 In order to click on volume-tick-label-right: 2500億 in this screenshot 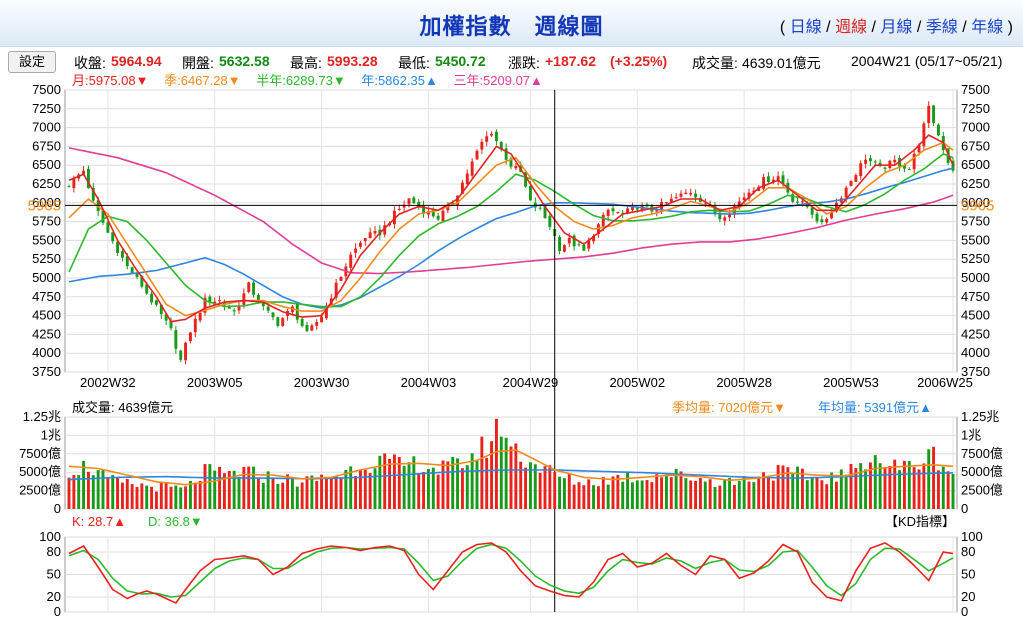, I will do `click(982, 490)`.